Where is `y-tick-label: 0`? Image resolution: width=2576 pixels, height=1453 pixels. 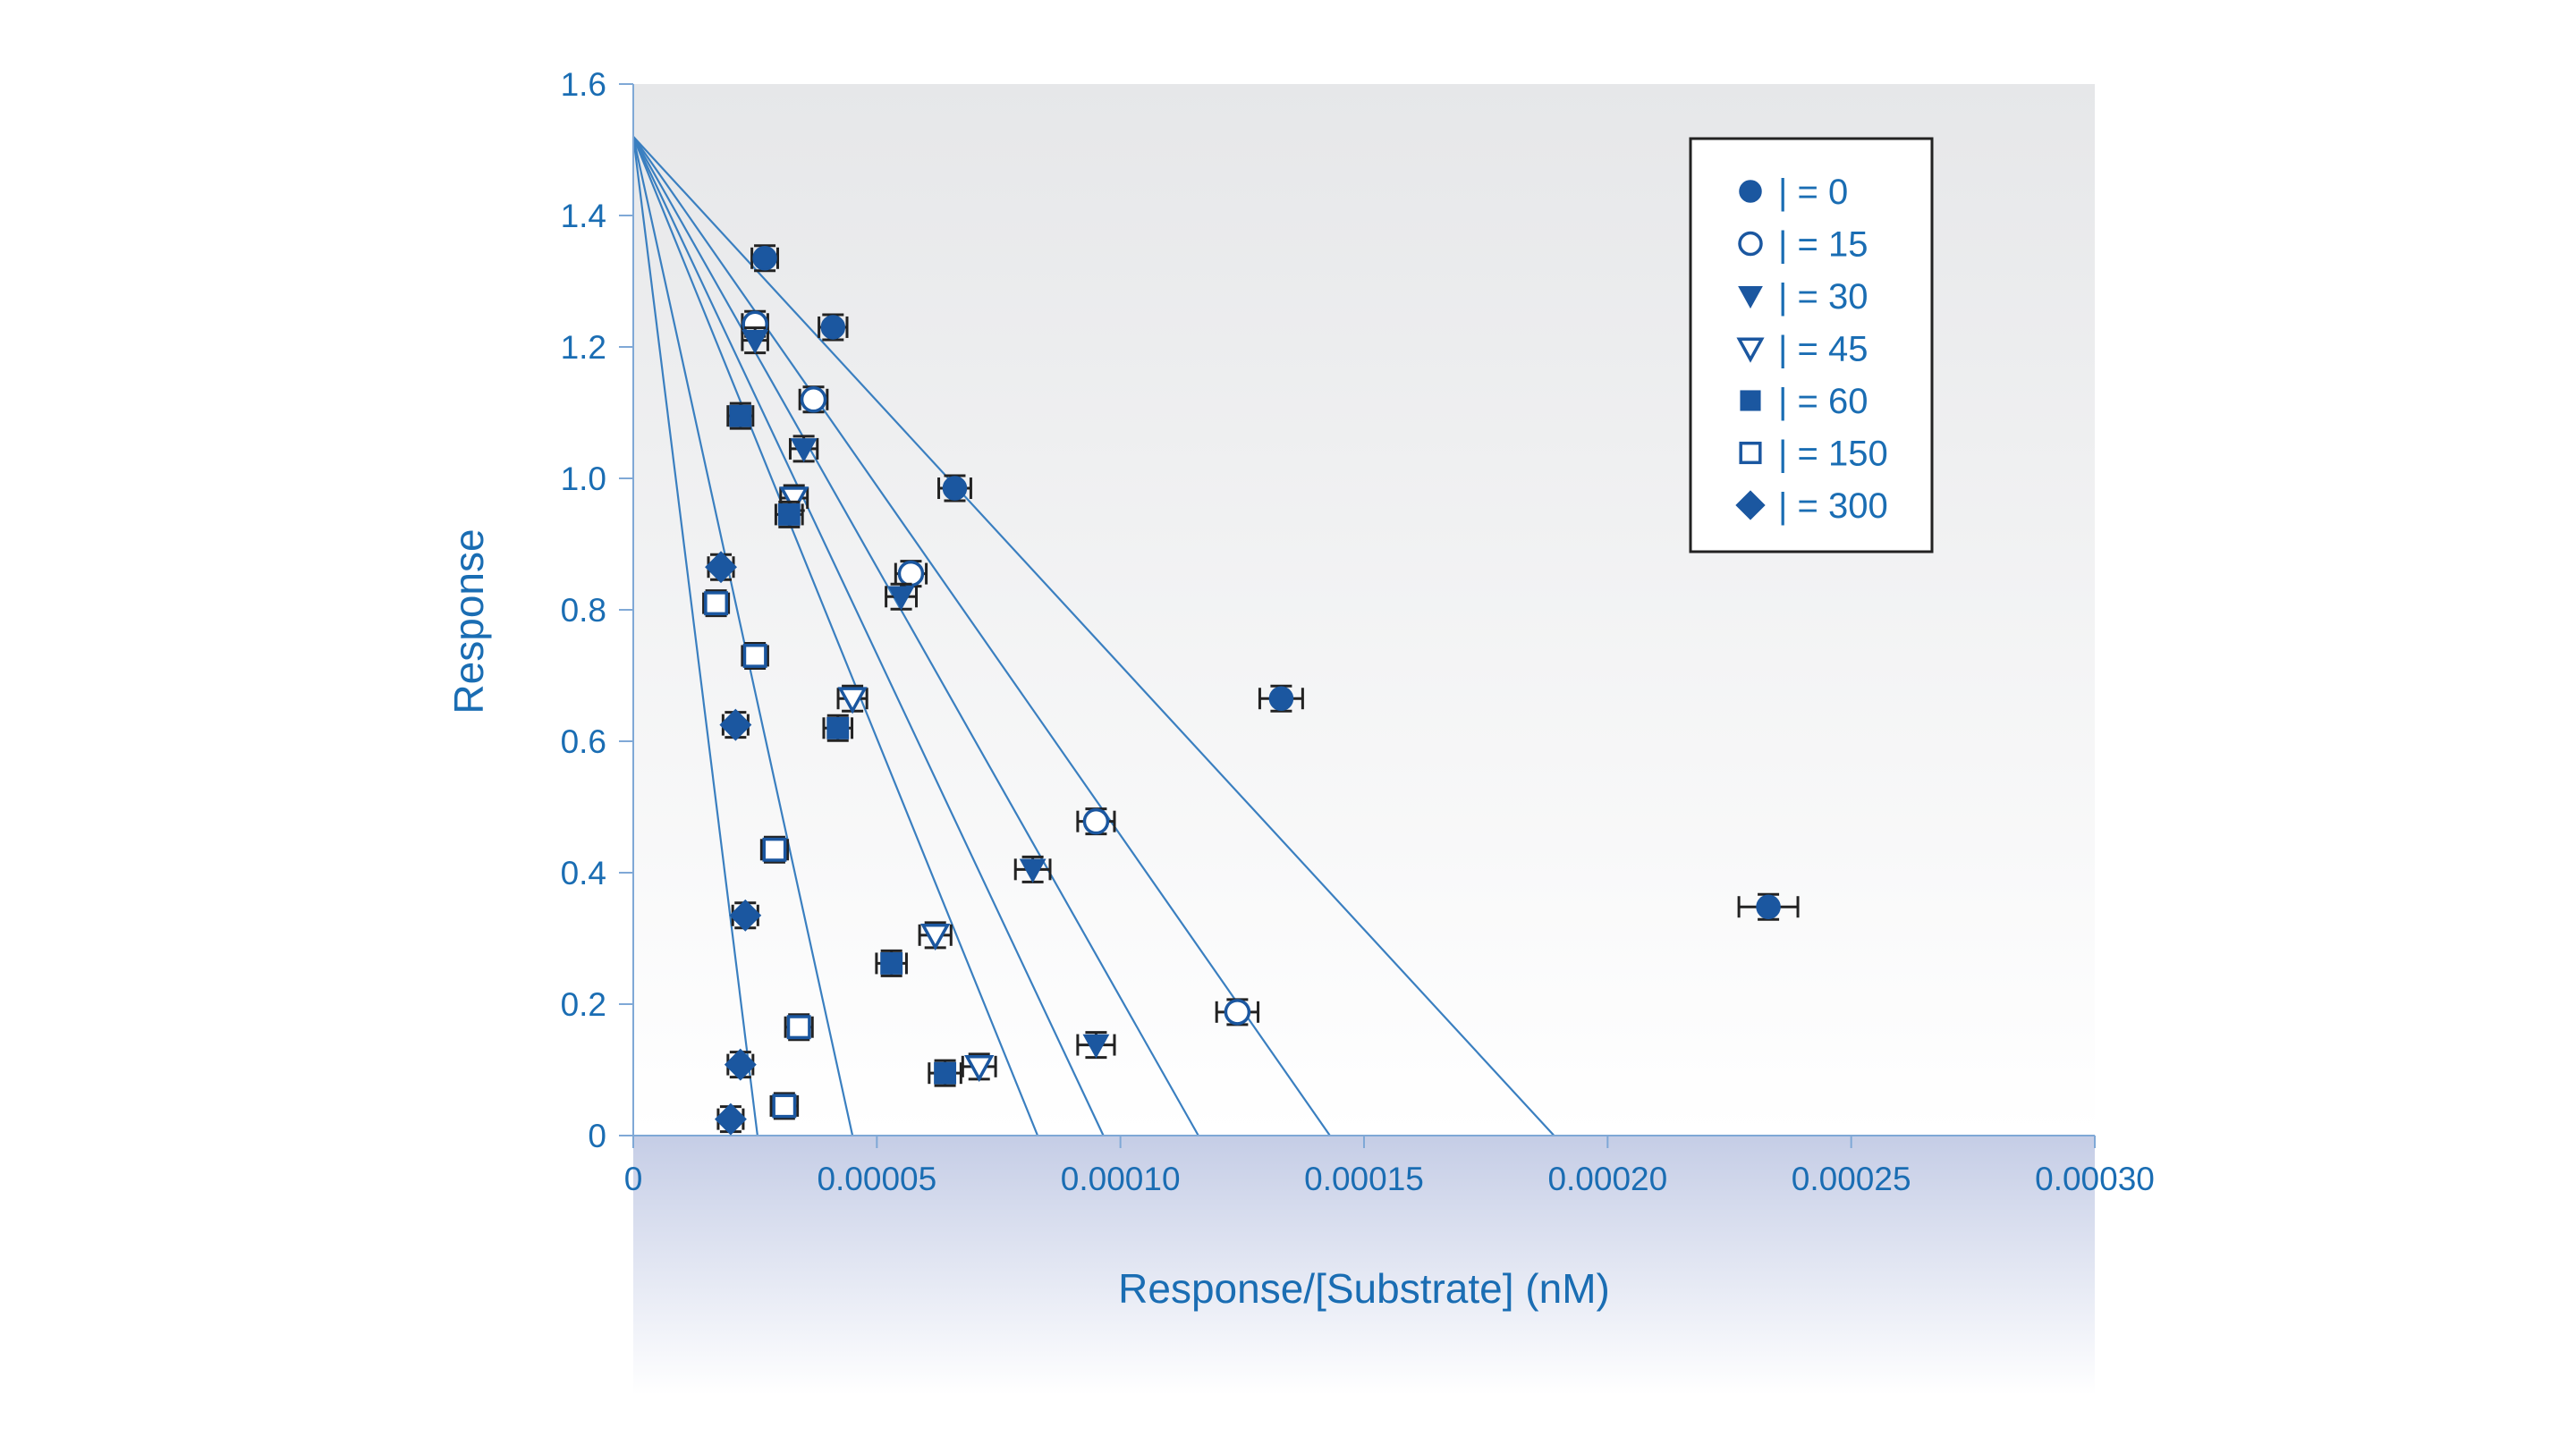
y-tick-label: 0 is located at coordinates (597, 1136).